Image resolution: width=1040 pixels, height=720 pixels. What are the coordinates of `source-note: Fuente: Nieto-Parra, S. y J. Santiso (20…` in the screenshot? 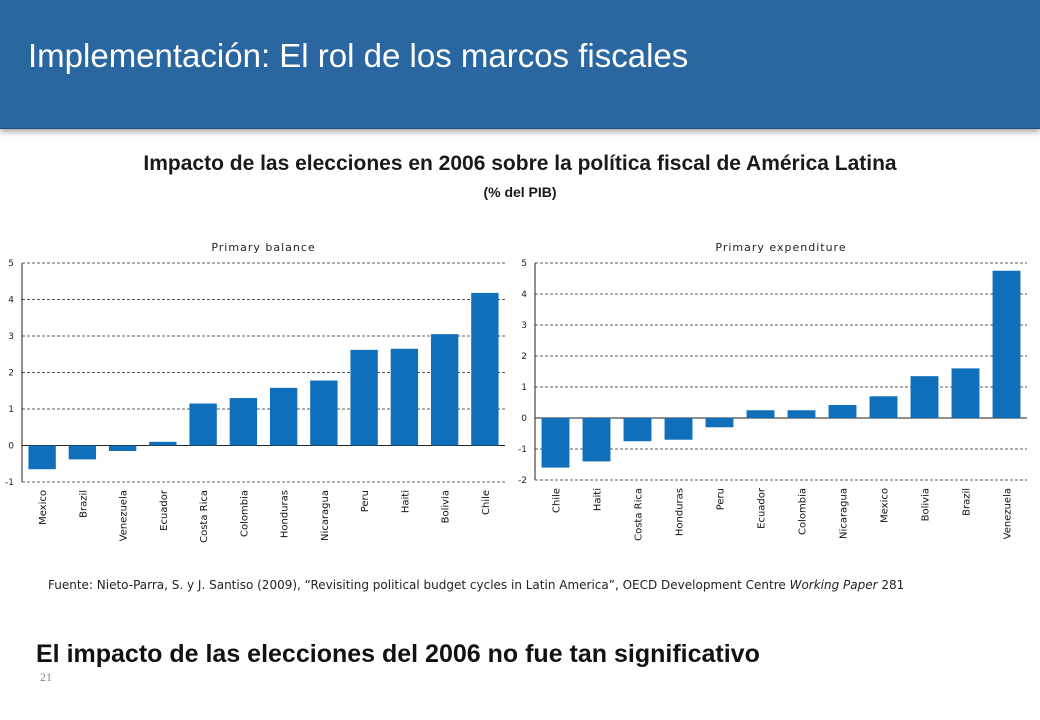 It's located at (498, 585).